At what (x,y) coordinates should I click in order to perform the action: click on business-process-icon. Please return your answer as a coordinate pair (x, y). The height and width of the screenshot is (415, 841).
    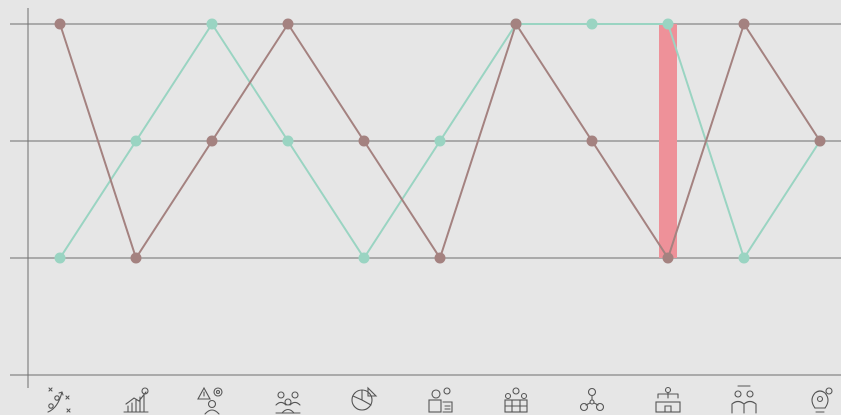
    Looking at the image, I should click on (440, 400).